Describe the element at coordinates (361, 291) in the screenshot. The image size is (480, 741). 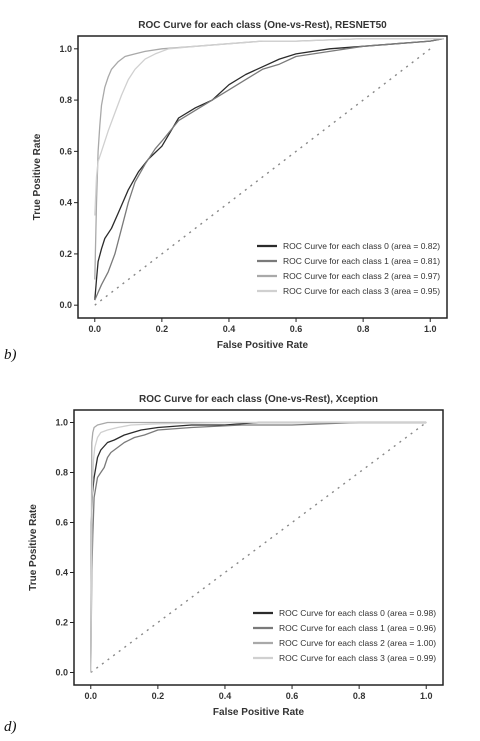
I see `legend-entry: ROC Curve for each class 3 (area = 0.95)` at that location.